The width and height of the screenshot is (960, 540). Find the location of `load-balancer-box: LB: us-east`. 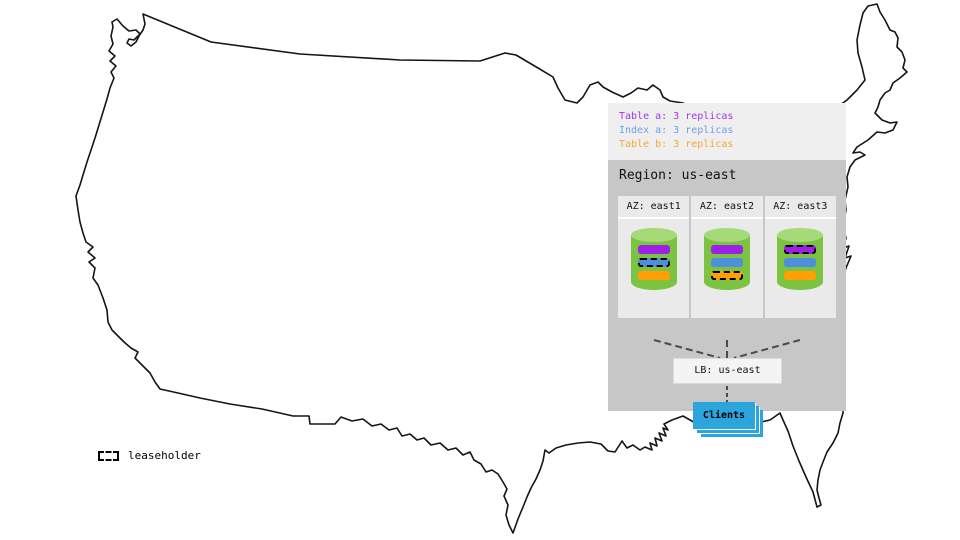

load-balancer-box: LB: us-east is located at coordinates (727, 371).